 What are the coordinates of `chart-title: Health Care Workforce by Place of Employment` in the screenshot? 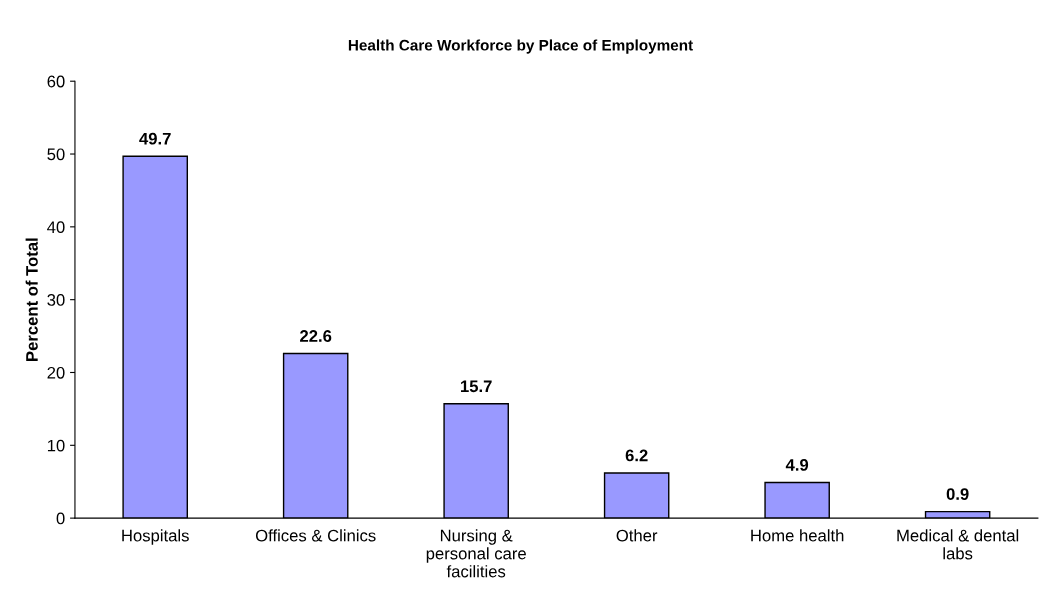 It's located at (520, 46).